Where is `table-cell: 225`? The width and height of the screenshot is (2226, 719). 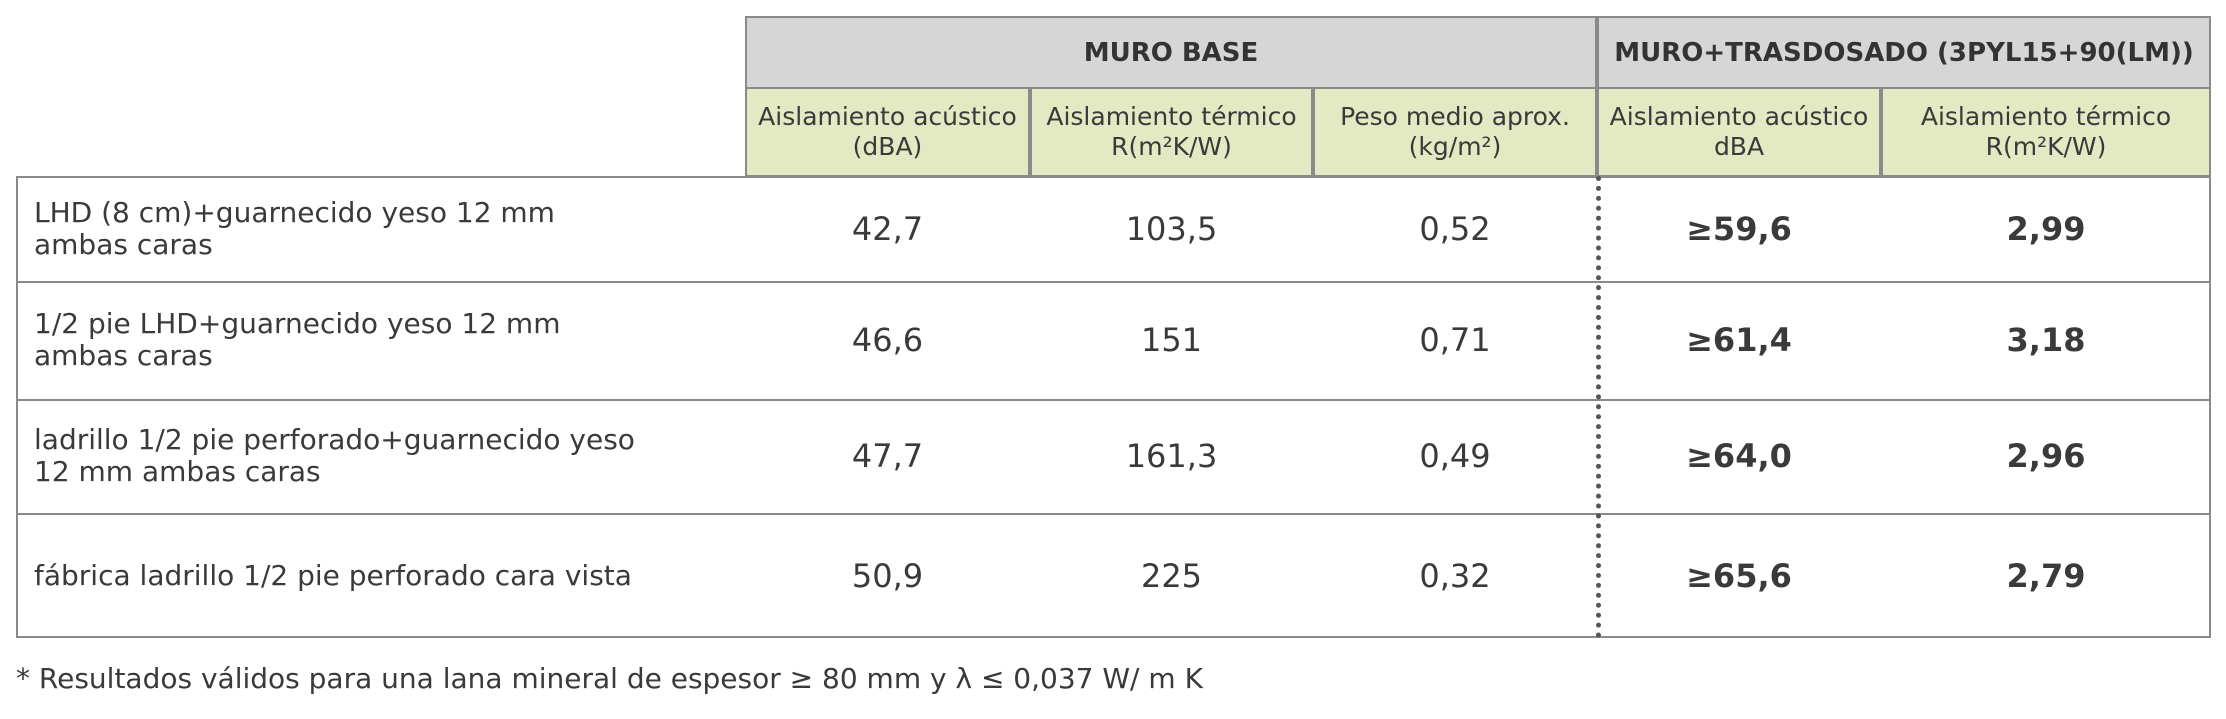 table-cell: 225 is located at coordinates (1171, 575).